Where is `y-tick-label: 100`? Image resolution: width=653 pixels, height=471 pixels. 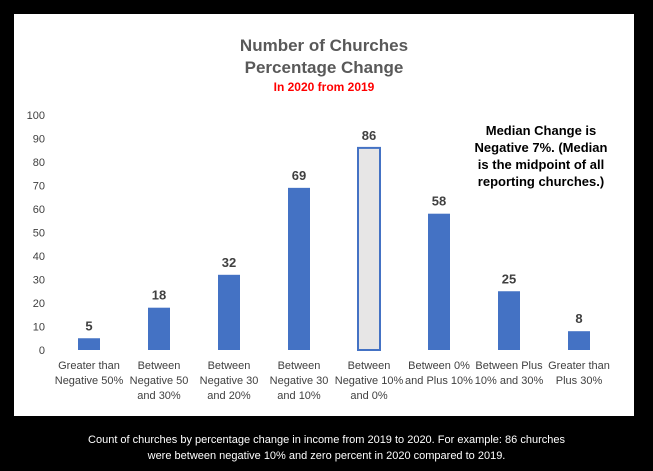
y-tick-label: 100 is located at coordinates (36, 116).